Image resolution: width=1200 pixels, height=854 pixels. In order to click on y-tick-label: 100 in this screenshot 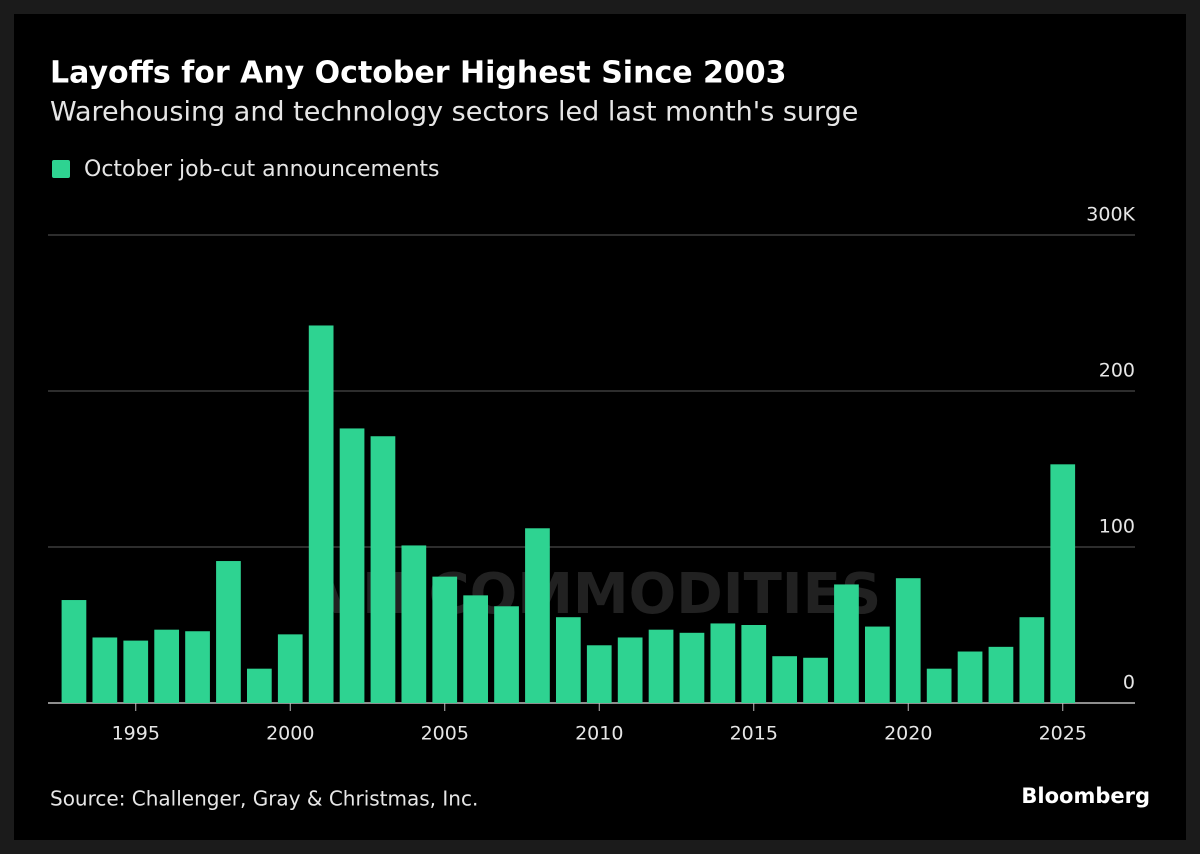, I will do `click(1117, 527)`.